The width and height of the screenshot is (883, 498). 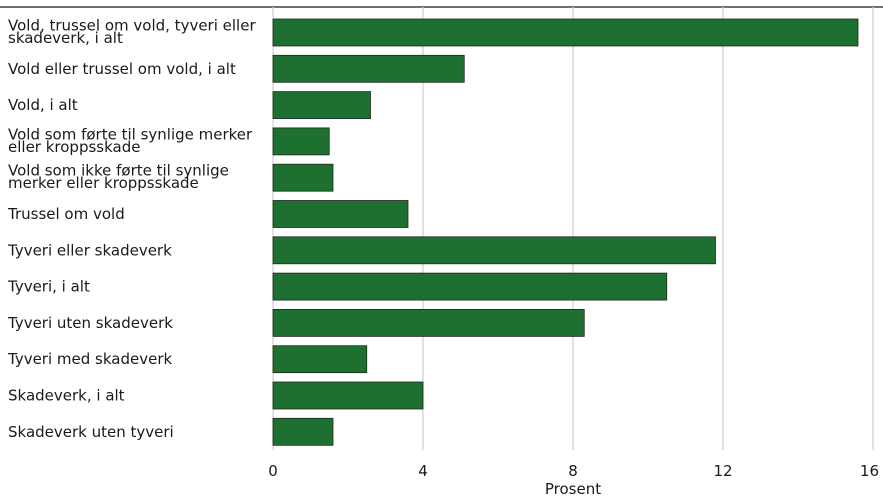 I want to click on category-label: Vold, i alt, so click(x=43, y=105).